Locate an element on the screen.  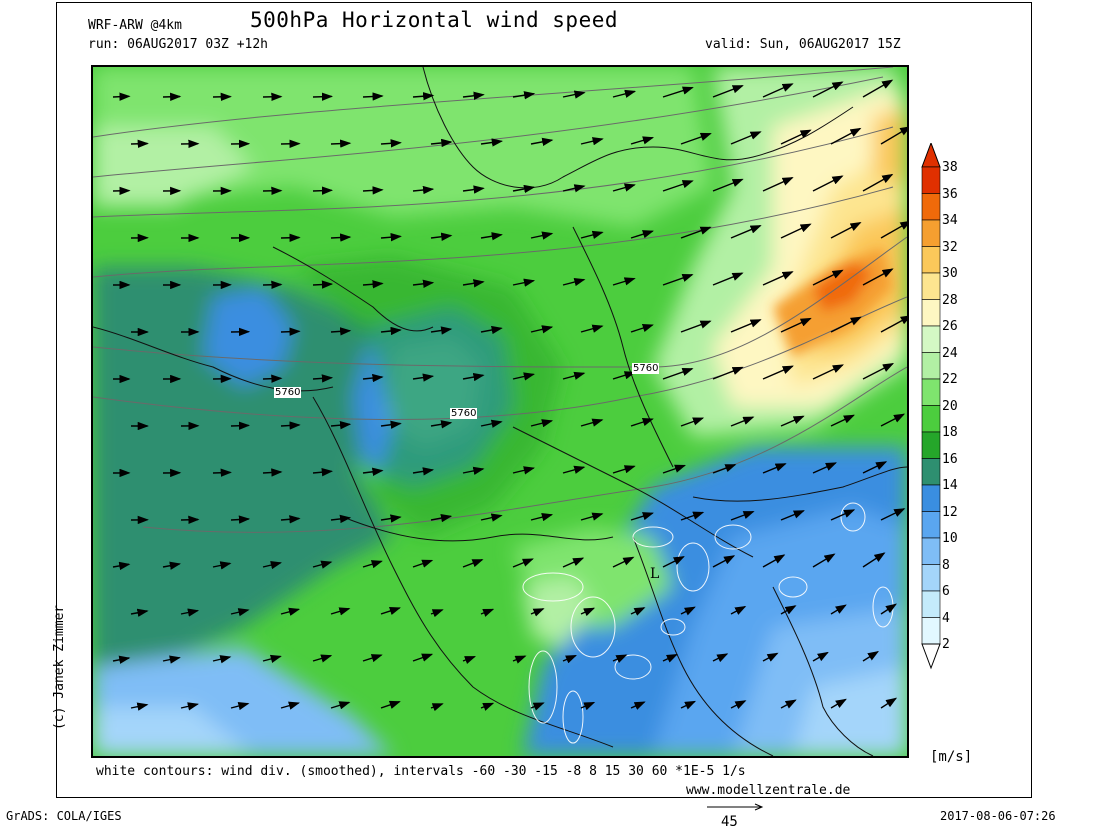
low-pressure-marker: L is located at coordinates (654, 574).